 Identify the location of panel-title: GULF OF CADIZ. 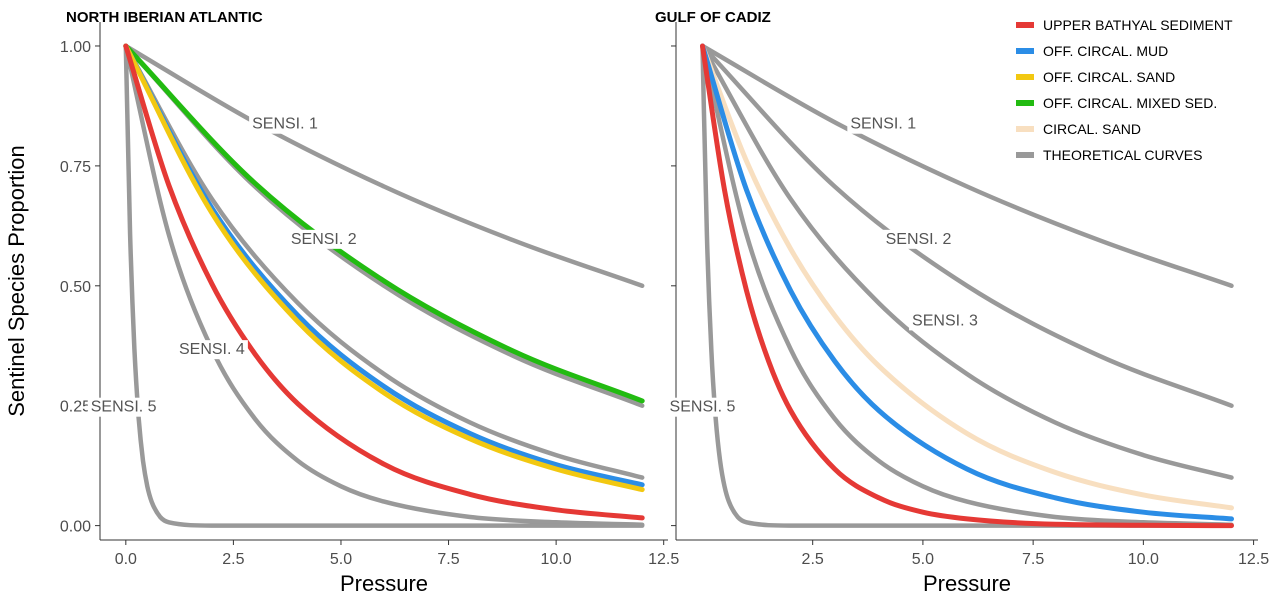
(713, 17).